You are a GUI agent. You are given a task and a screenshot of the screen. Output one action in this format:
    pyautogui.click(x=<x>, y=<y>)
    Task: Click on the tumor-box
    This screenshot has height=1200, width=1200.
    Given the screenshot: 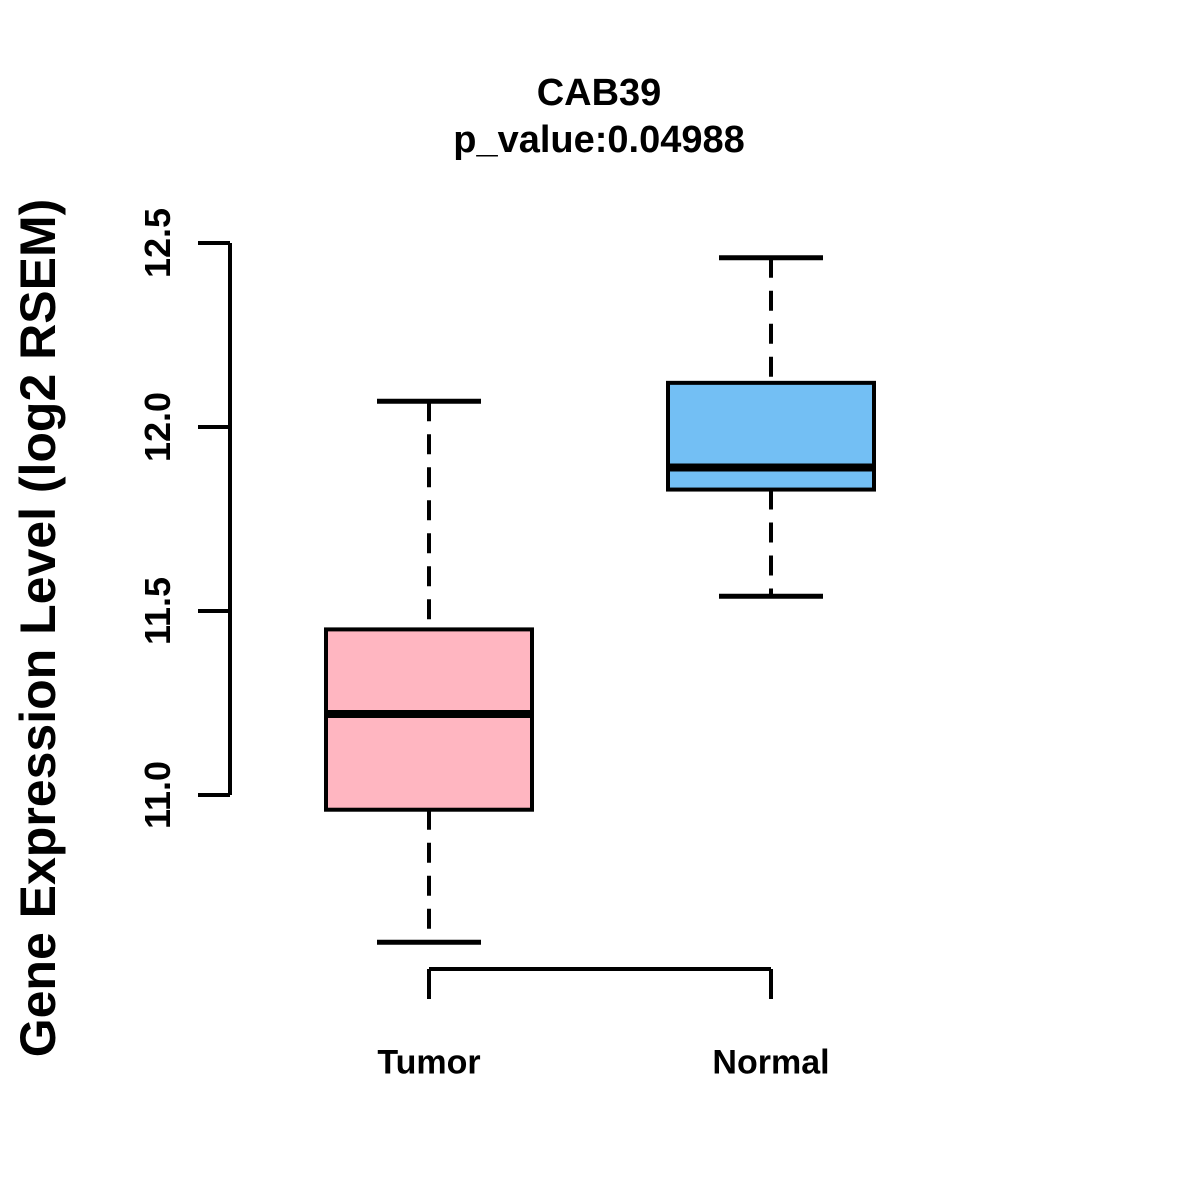 What is the action you would take?
    pyautogui.click(x=429, y=719)
    